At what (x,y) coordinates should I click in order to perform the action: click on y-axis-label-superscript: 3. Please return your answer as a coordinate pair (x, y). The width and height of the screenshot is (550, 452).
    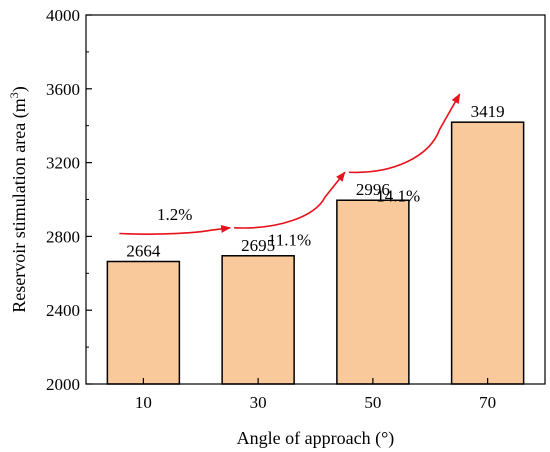
    Looking at the image, I should click on (14, 95).